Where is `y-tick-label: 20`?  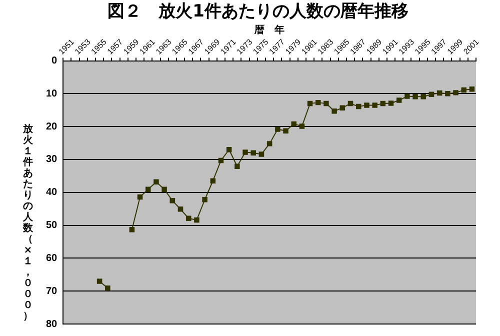 y-tick-label: 20 is located at coordinates (52, 126).